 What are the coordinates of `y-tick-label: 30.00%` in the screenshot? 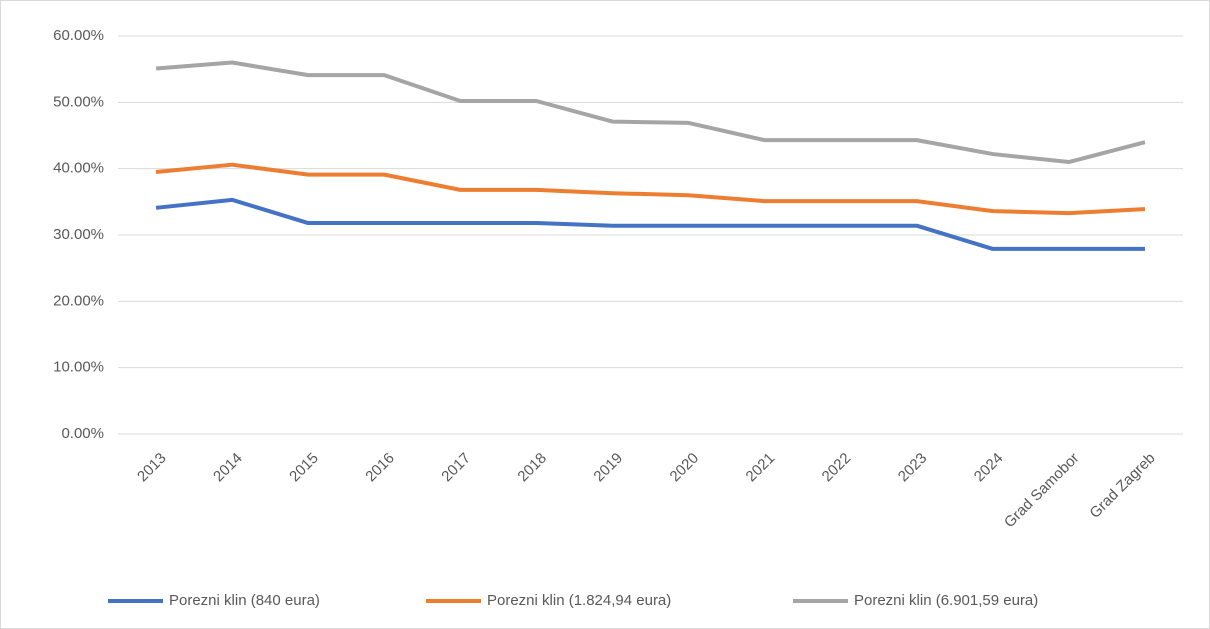 It's located at (78, 234).